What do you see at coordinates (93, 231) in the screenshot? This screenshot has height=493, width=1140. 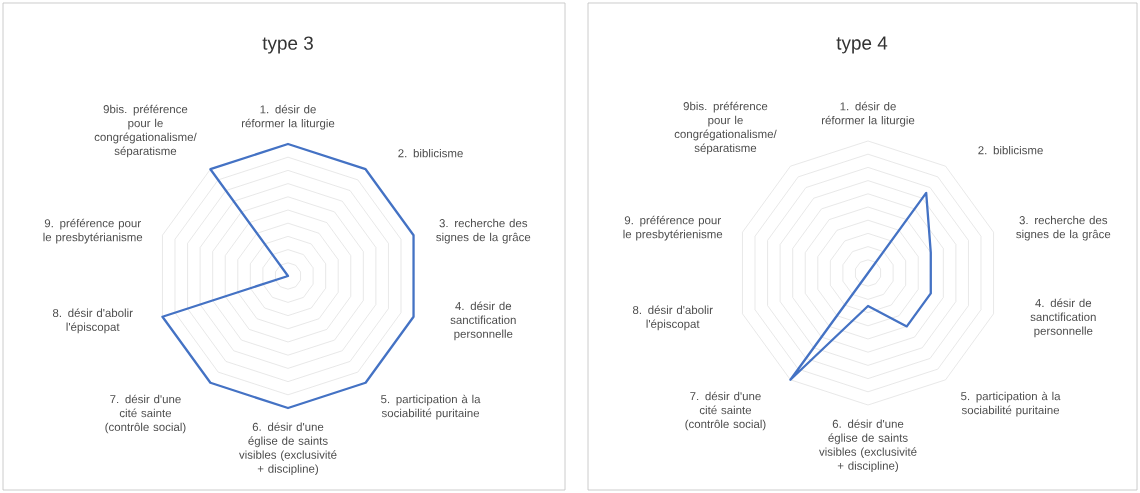 I see `spoke-label: 9. préférence pour le presbytérianisme` at bounding box center [93, 231].